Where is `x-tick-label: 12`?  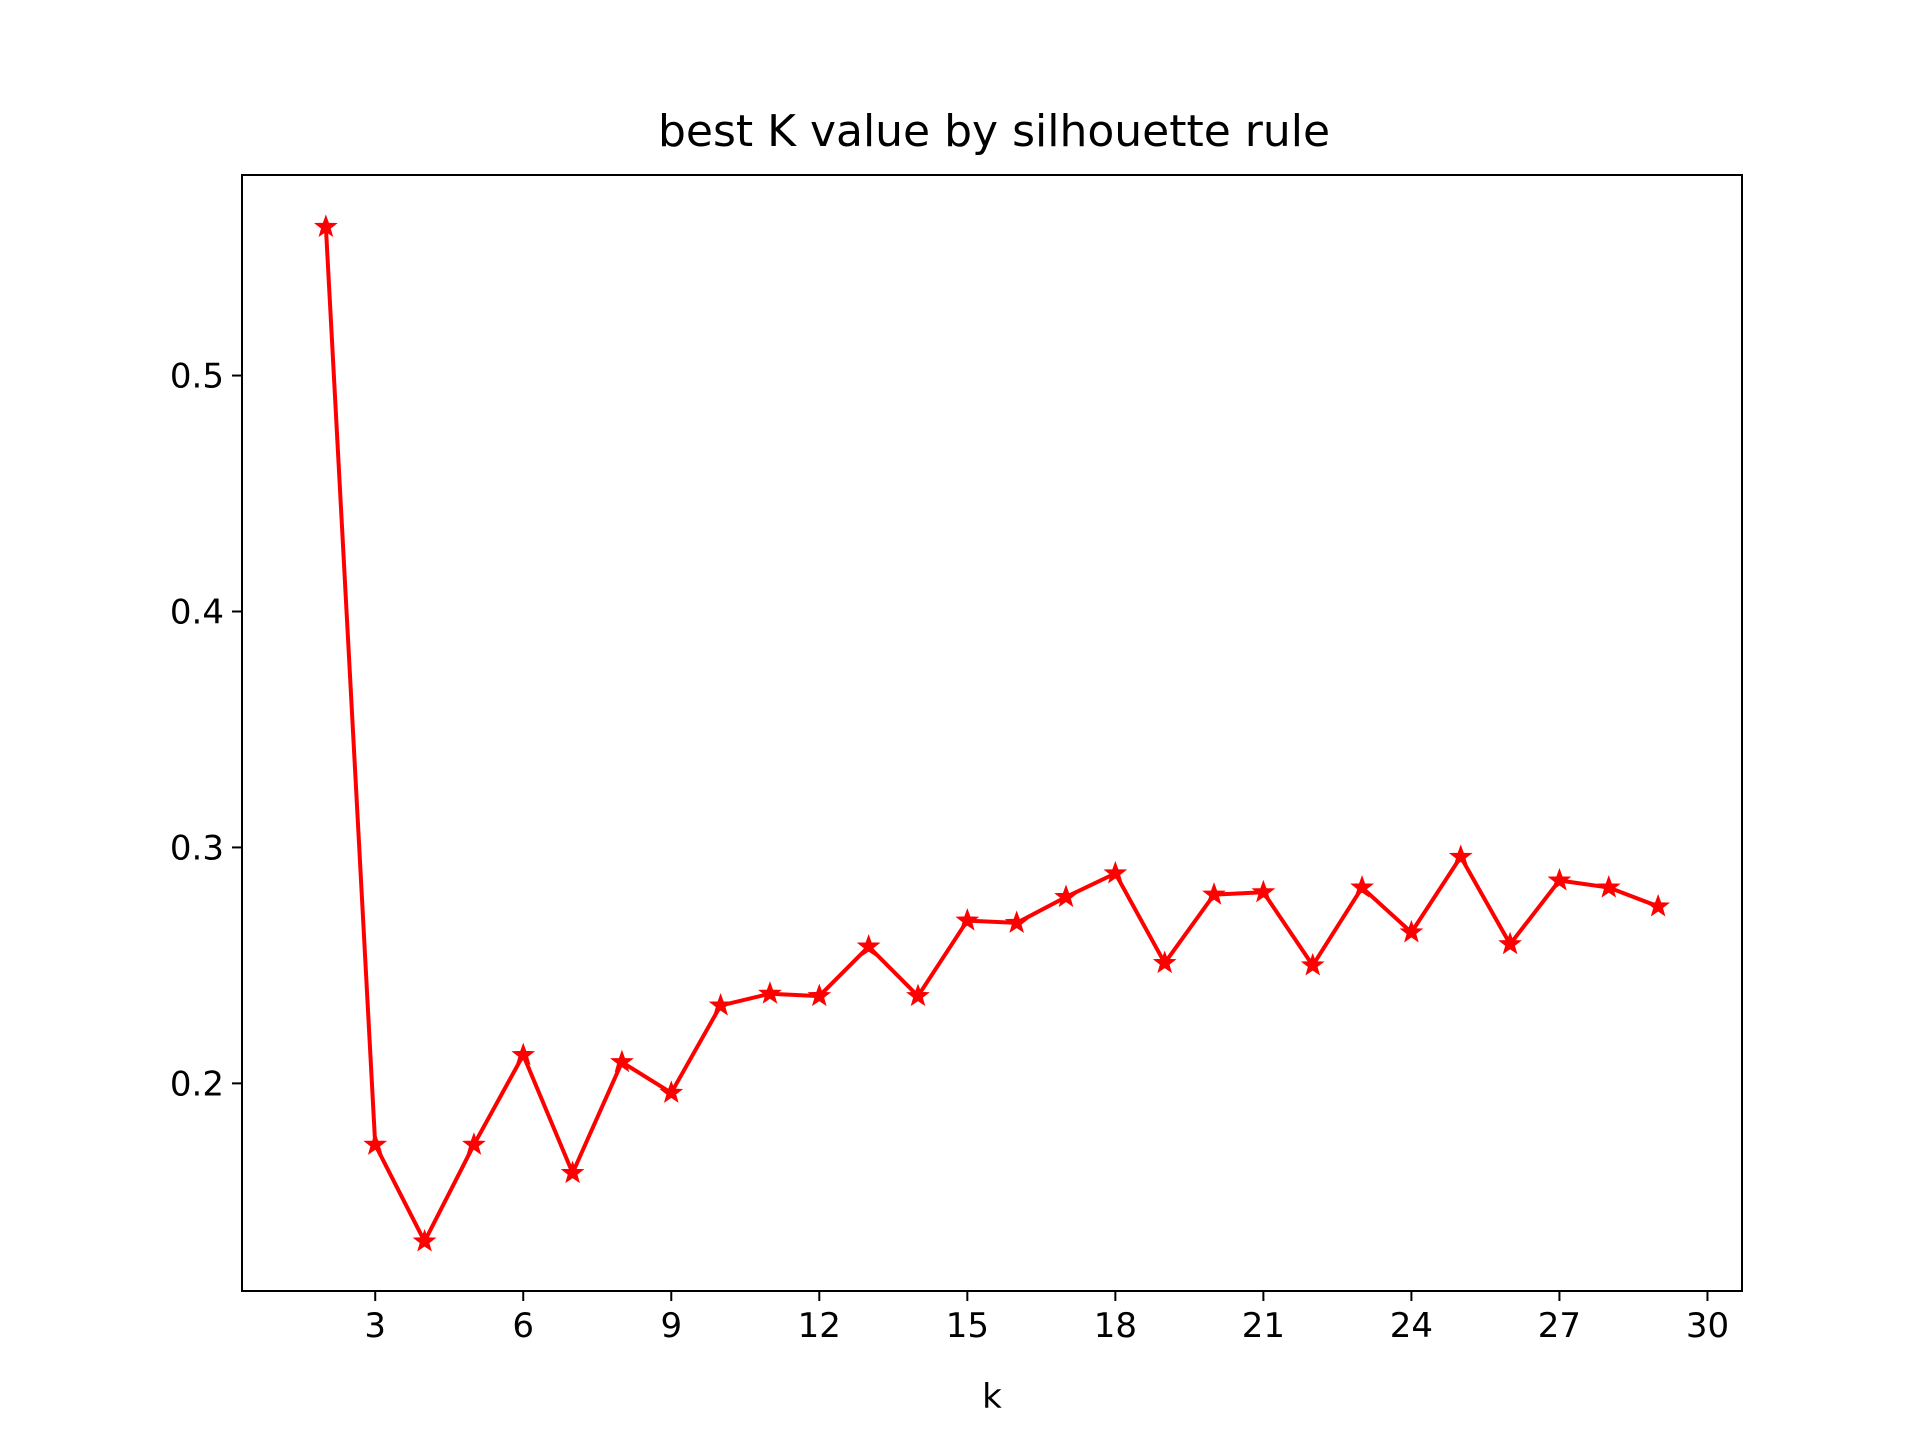
x-tick-label: 12 is located at coordinates (819, 1326).